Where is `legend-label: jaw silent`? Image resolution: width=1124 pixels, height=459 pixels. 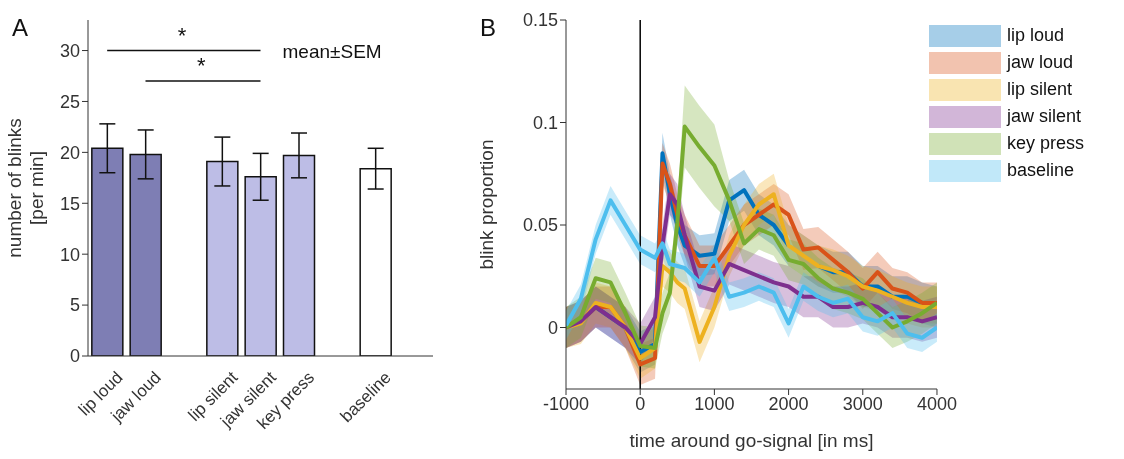
legend-label: jaw silent is located at coordinates (1043, 116).